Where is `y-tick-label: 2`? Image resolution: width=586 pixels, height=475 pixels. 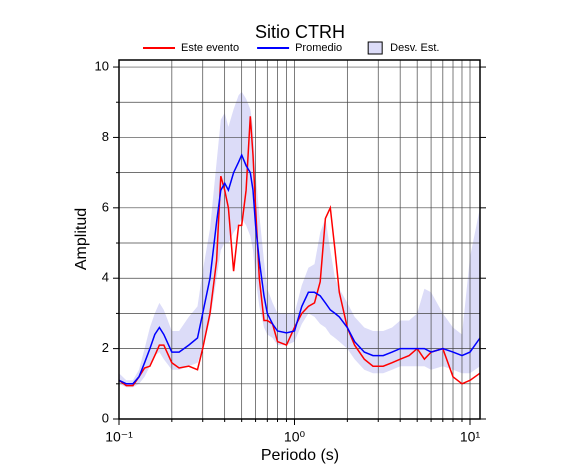 y-tick-label: 2 is located at coordinates (105, 347).